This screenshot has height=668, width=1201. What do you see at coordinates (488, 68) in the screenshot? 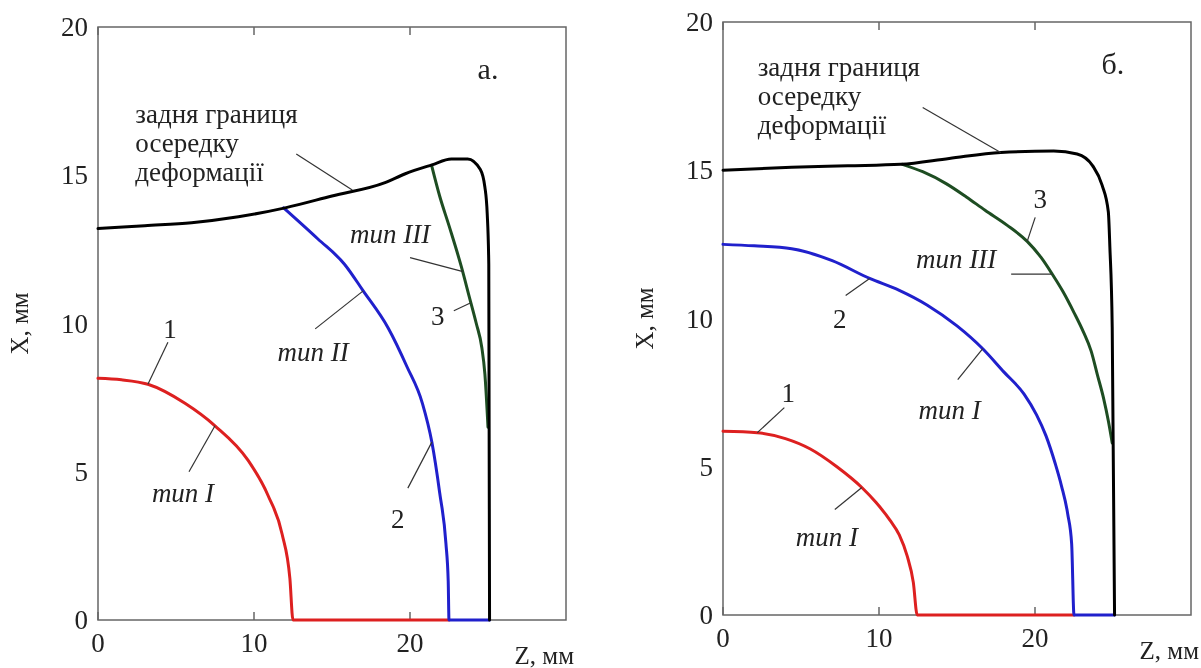
I see `annotation: а.` at bounding box center [488, 68].